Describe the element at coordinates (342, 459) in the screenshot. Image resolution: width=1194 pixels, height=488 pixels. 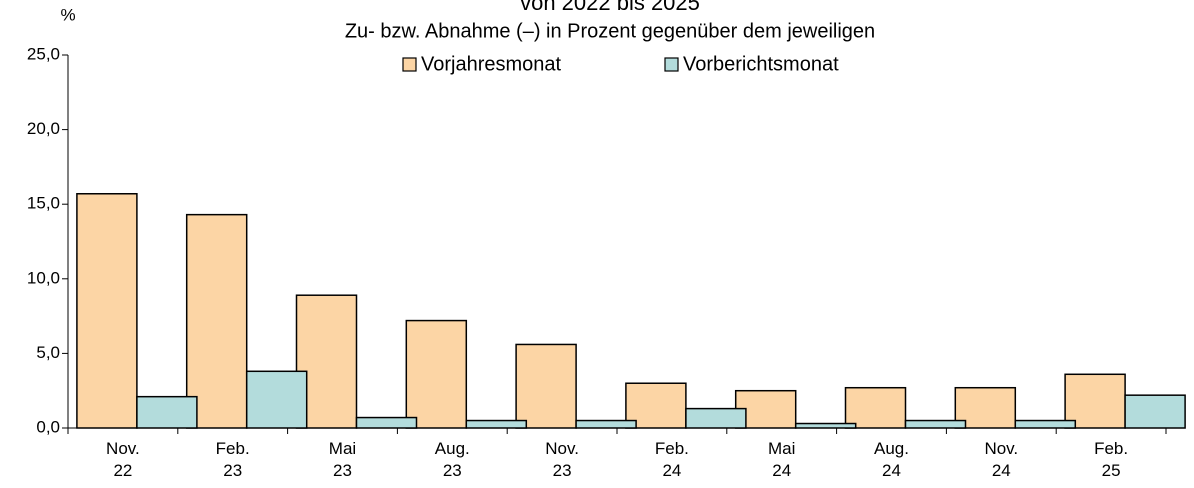
I see `x-tick-label: Mai 23` at that location.